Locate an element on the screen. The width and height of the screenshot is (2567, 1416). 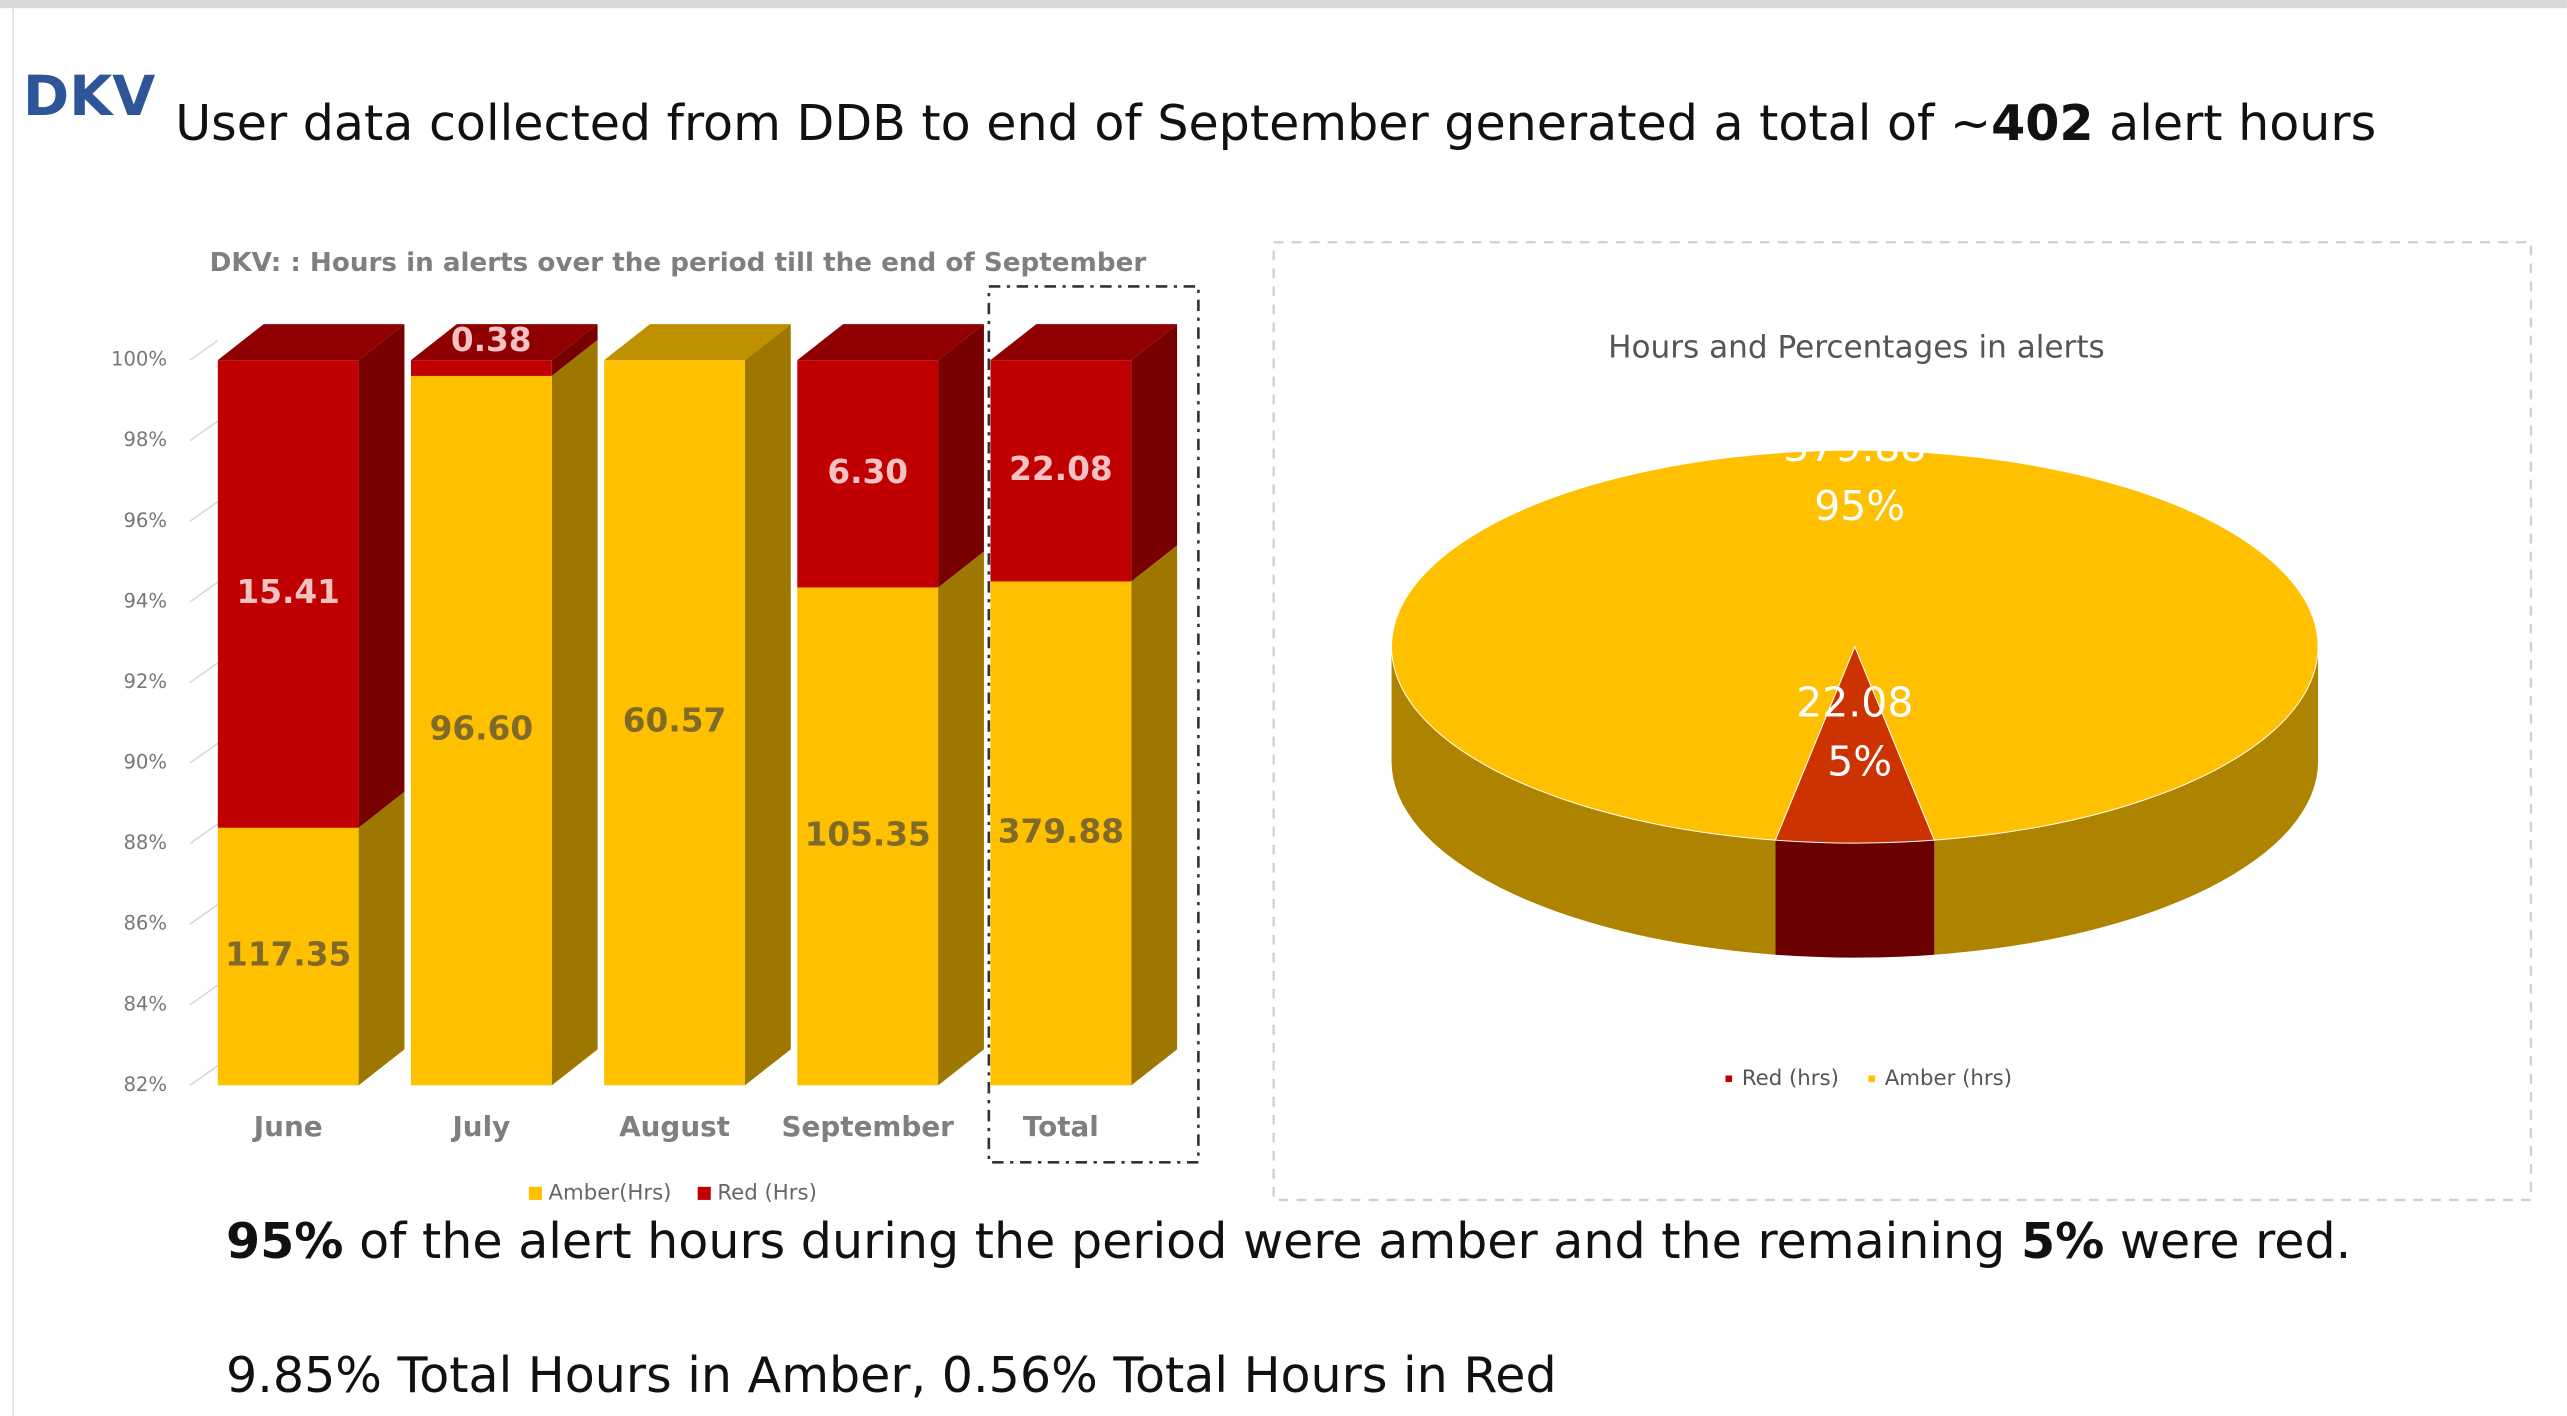
legend-label: Amber(Hrs) is located at coordinates (609, 1192).